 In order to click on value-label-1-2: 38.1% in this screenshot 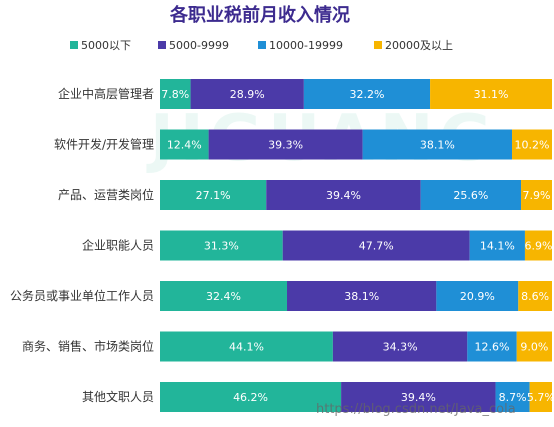, I will do `click(437, 145)`.